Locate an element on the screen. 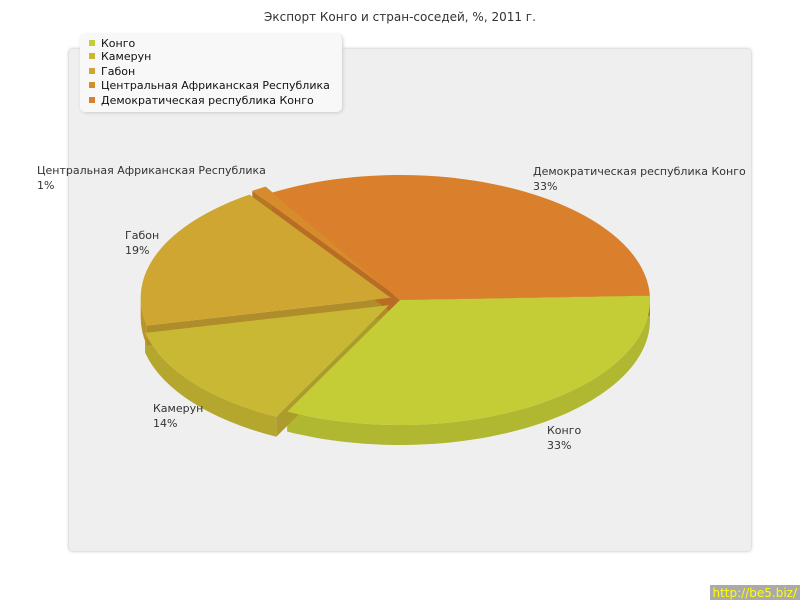 This screenshot has width=800, height=600. slice-congo is located at coordinates (468, 360).